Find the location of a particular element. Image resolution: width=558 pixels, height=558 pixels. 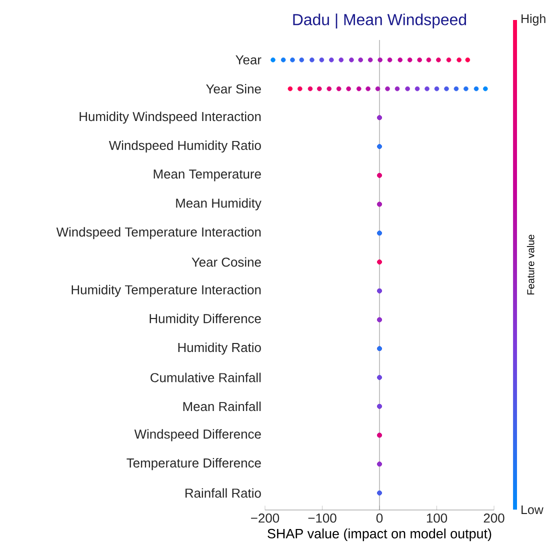

x-tick-label: 0 is located at coordinates (379, 518).